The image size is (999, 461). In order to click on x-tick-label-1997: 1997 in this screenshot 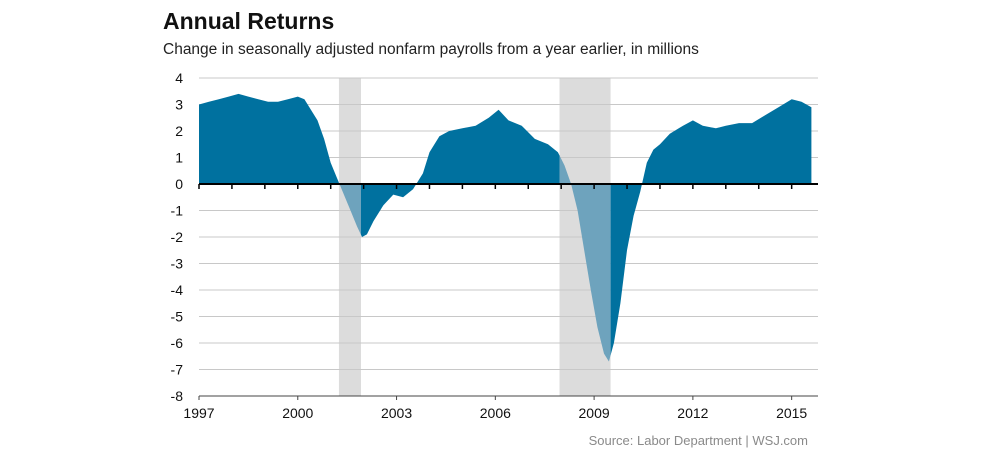, I will do `click(198, 413)`.